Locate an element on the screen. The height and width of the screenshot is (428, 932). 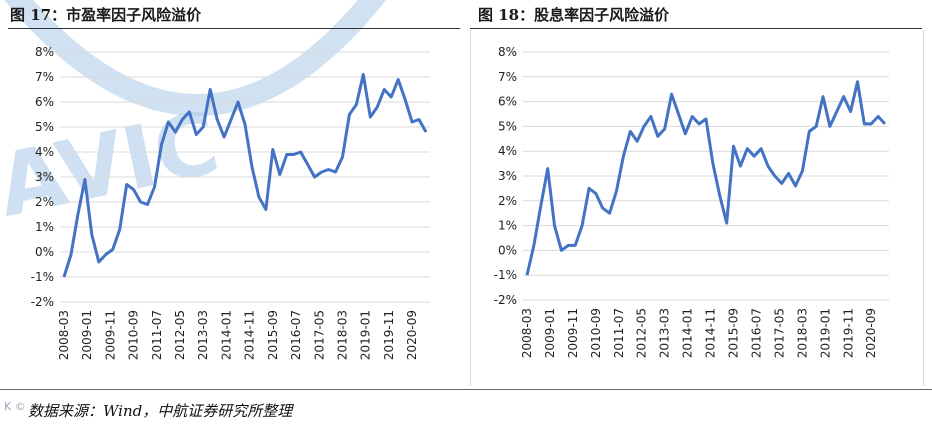
corner-mark: K © is located at coordinates (15, 406).